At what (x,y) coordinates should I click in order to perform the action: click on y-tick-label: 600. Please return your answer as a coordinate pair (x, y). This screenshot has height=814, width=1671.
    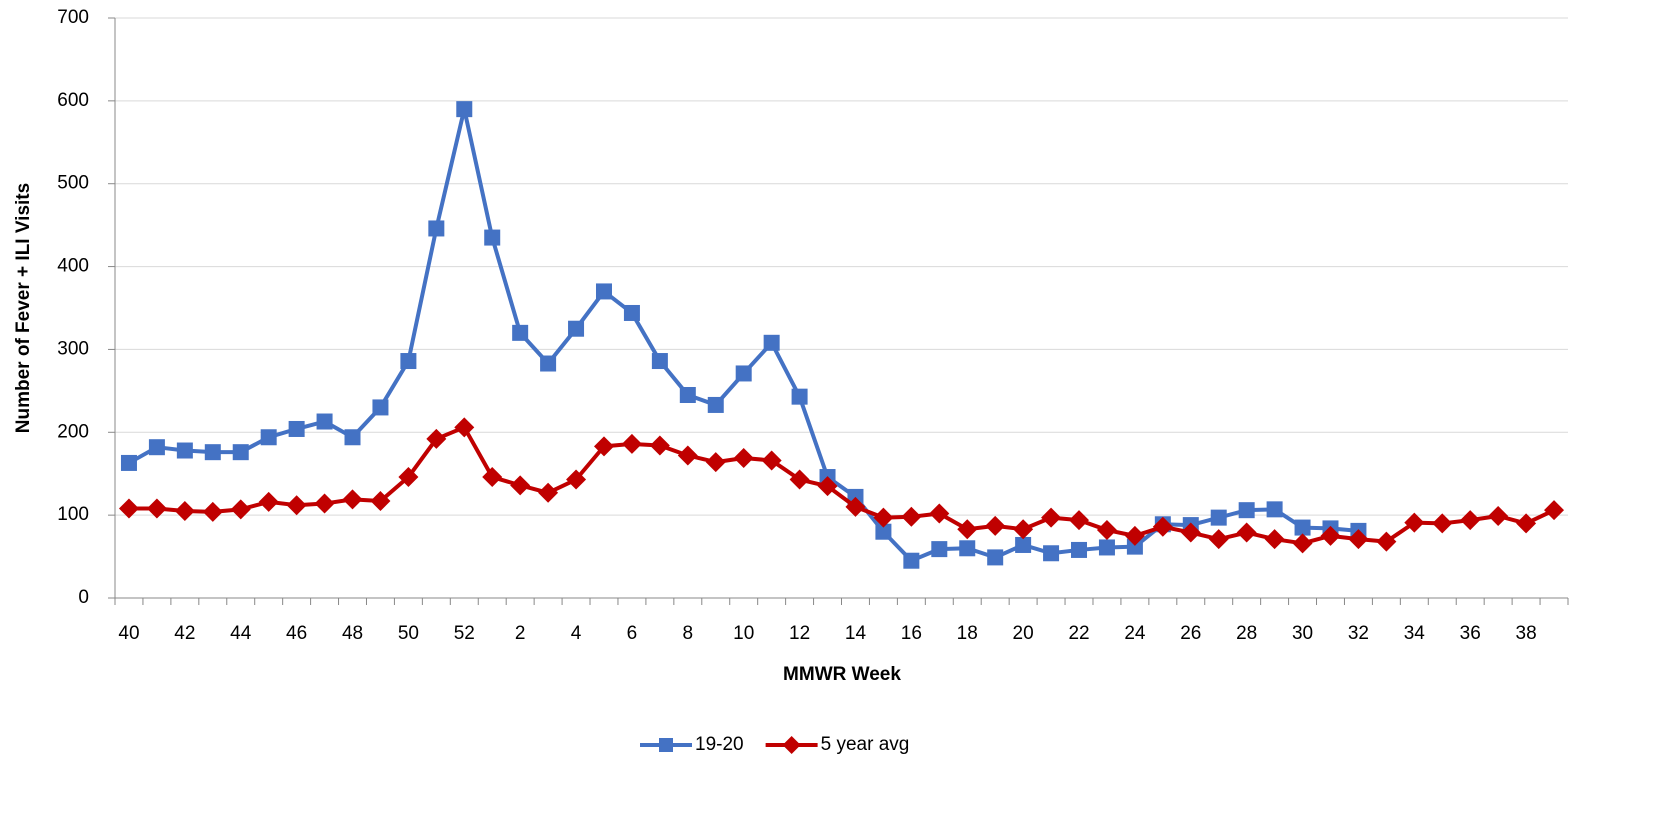
    Looking at the image, I should click on (73, 100).